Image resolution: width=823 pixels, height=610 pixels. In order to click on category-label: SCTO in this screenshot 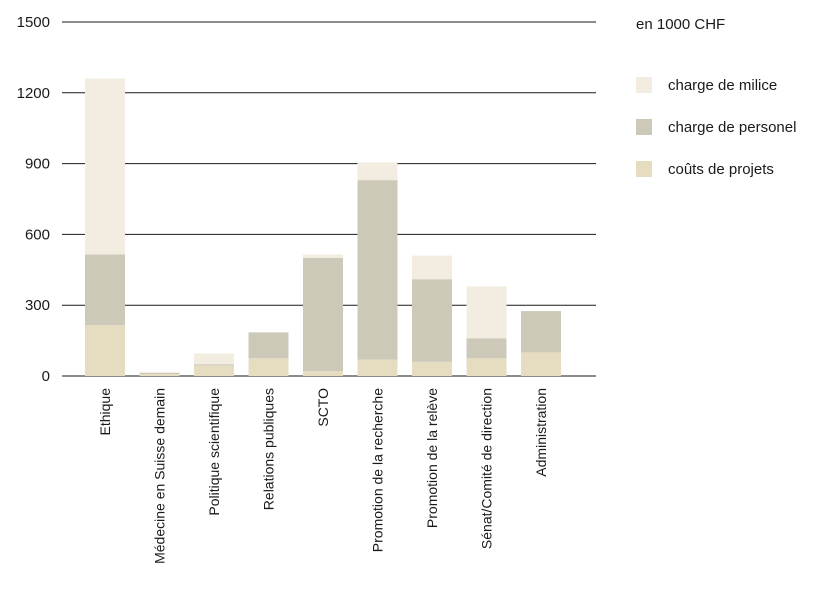, I will do `click(323, 407)`.